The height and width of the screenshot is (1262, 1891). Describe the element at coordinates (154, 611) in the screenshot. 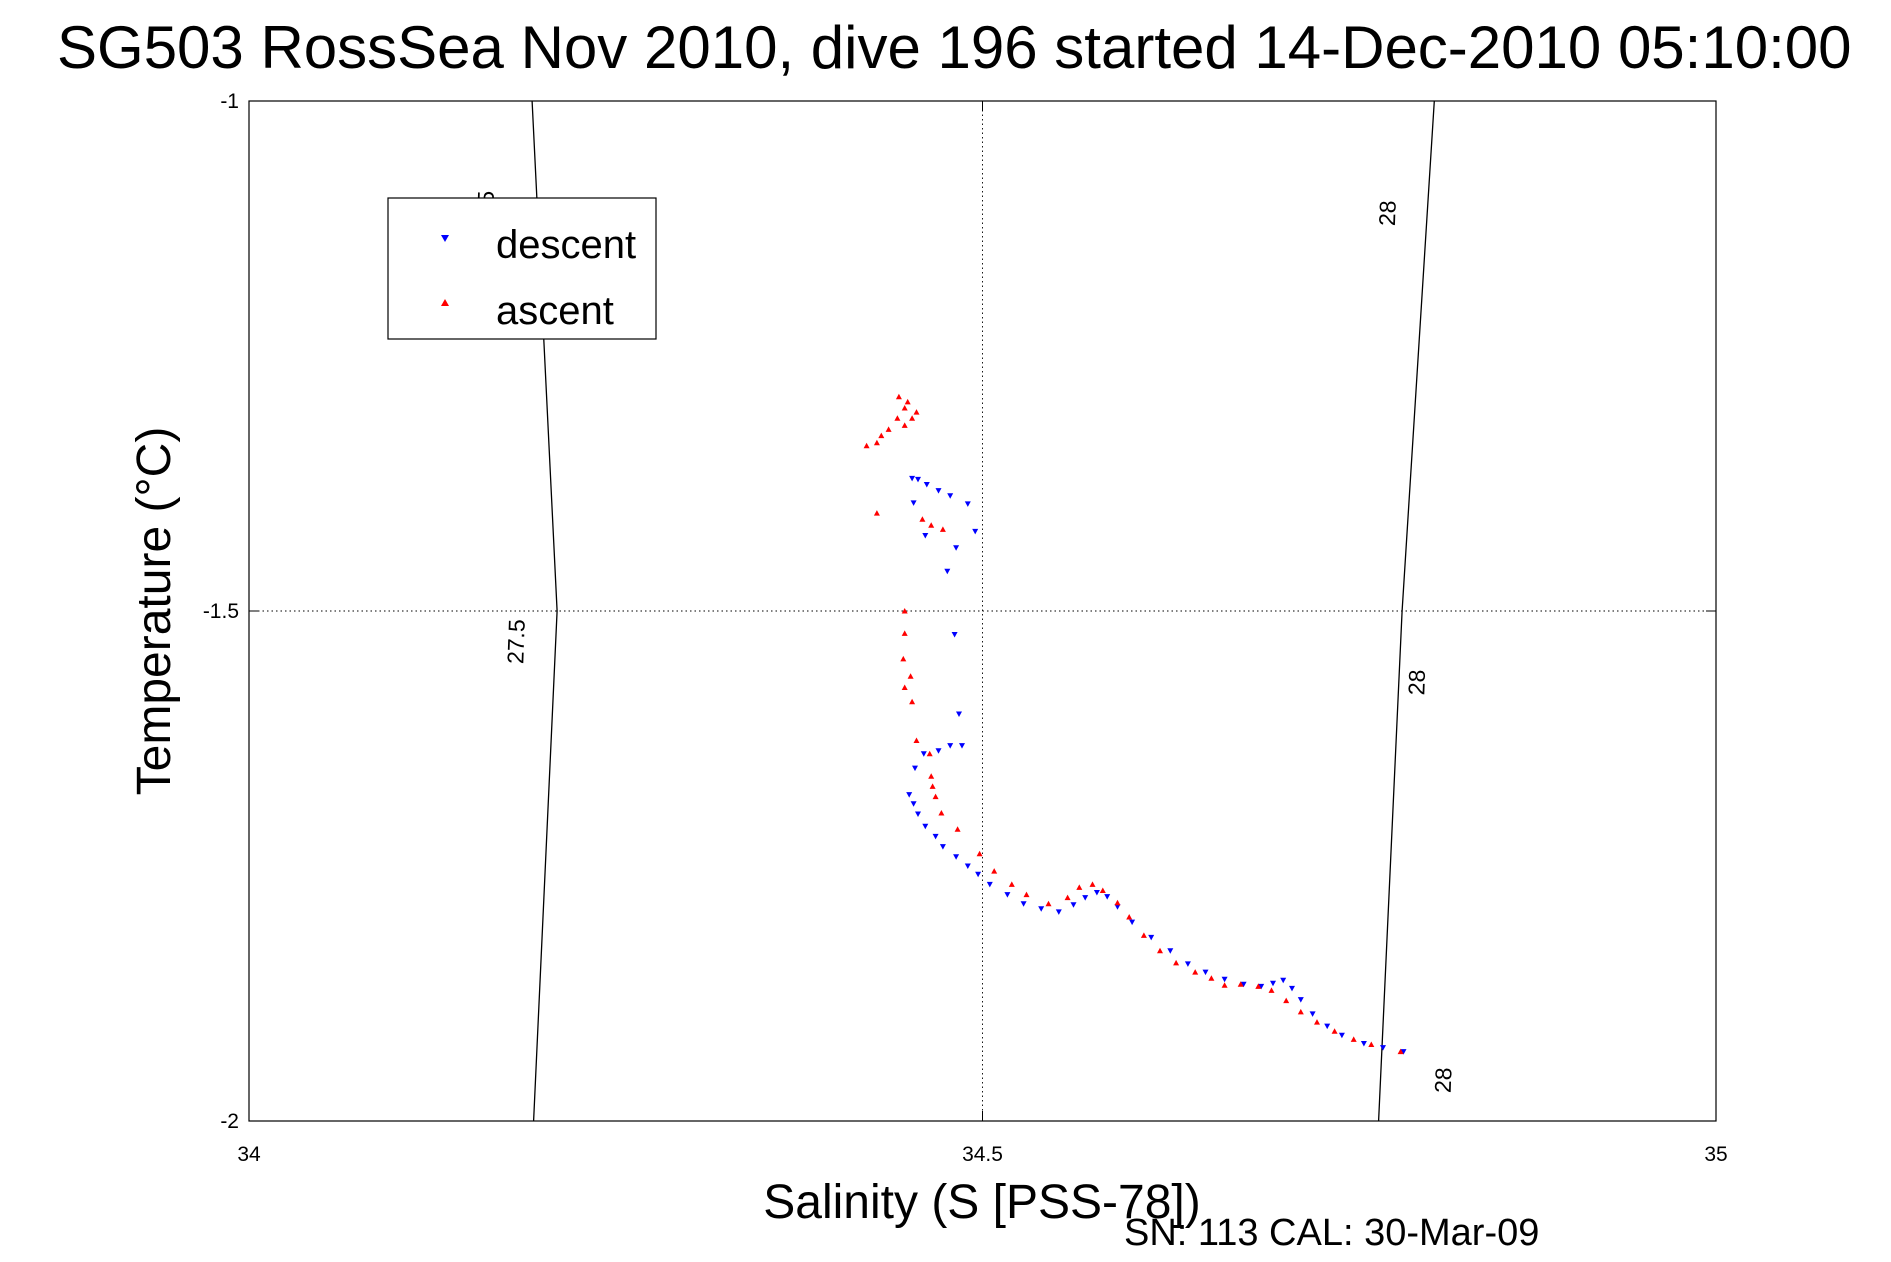

I see `y-axis-label: Temperature (°C)` at that location.